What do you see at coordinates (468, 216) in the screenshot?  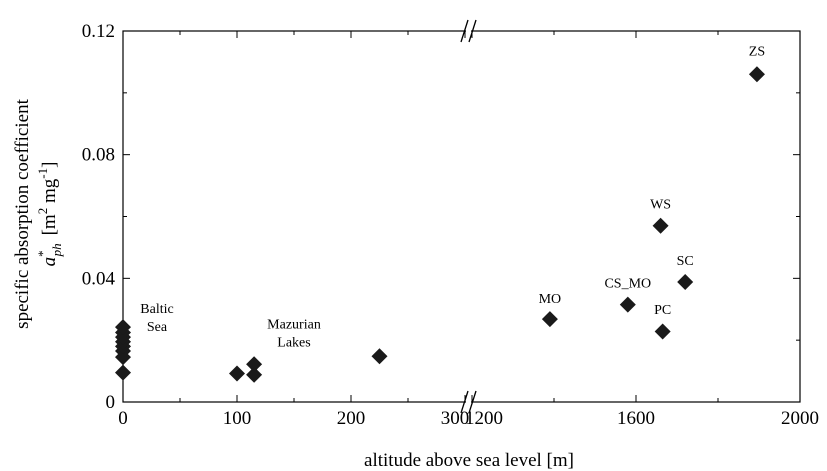 I see `axis-break-marks` at bounding box center [468, 216].